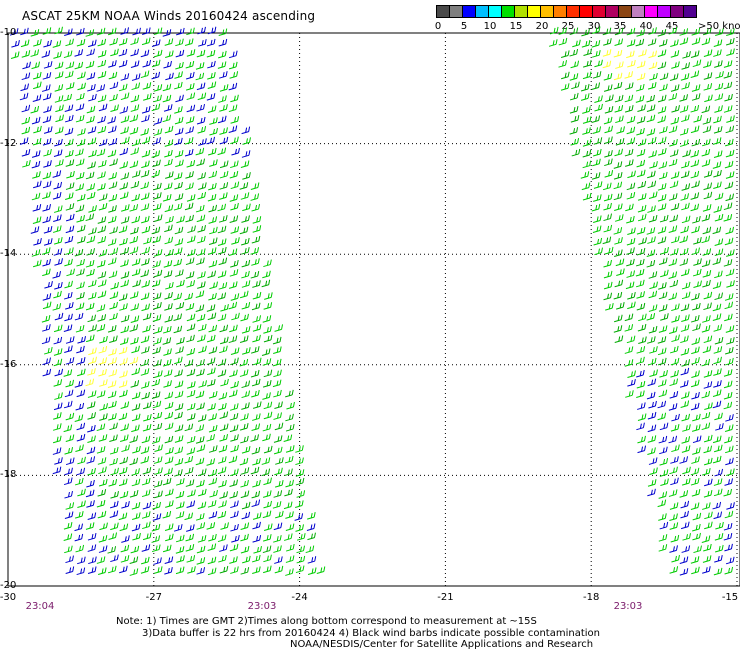  I want to click on latitude-label: -16, so click(8, 364).